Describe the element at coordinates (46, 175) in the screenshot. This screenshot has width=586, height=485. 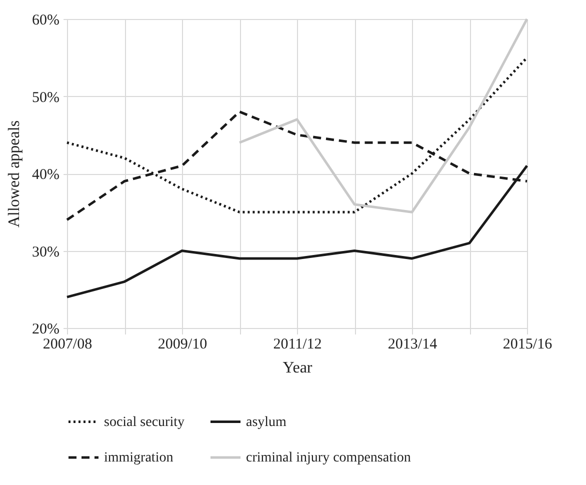
I see `y-tick-label: 40%` at that location.